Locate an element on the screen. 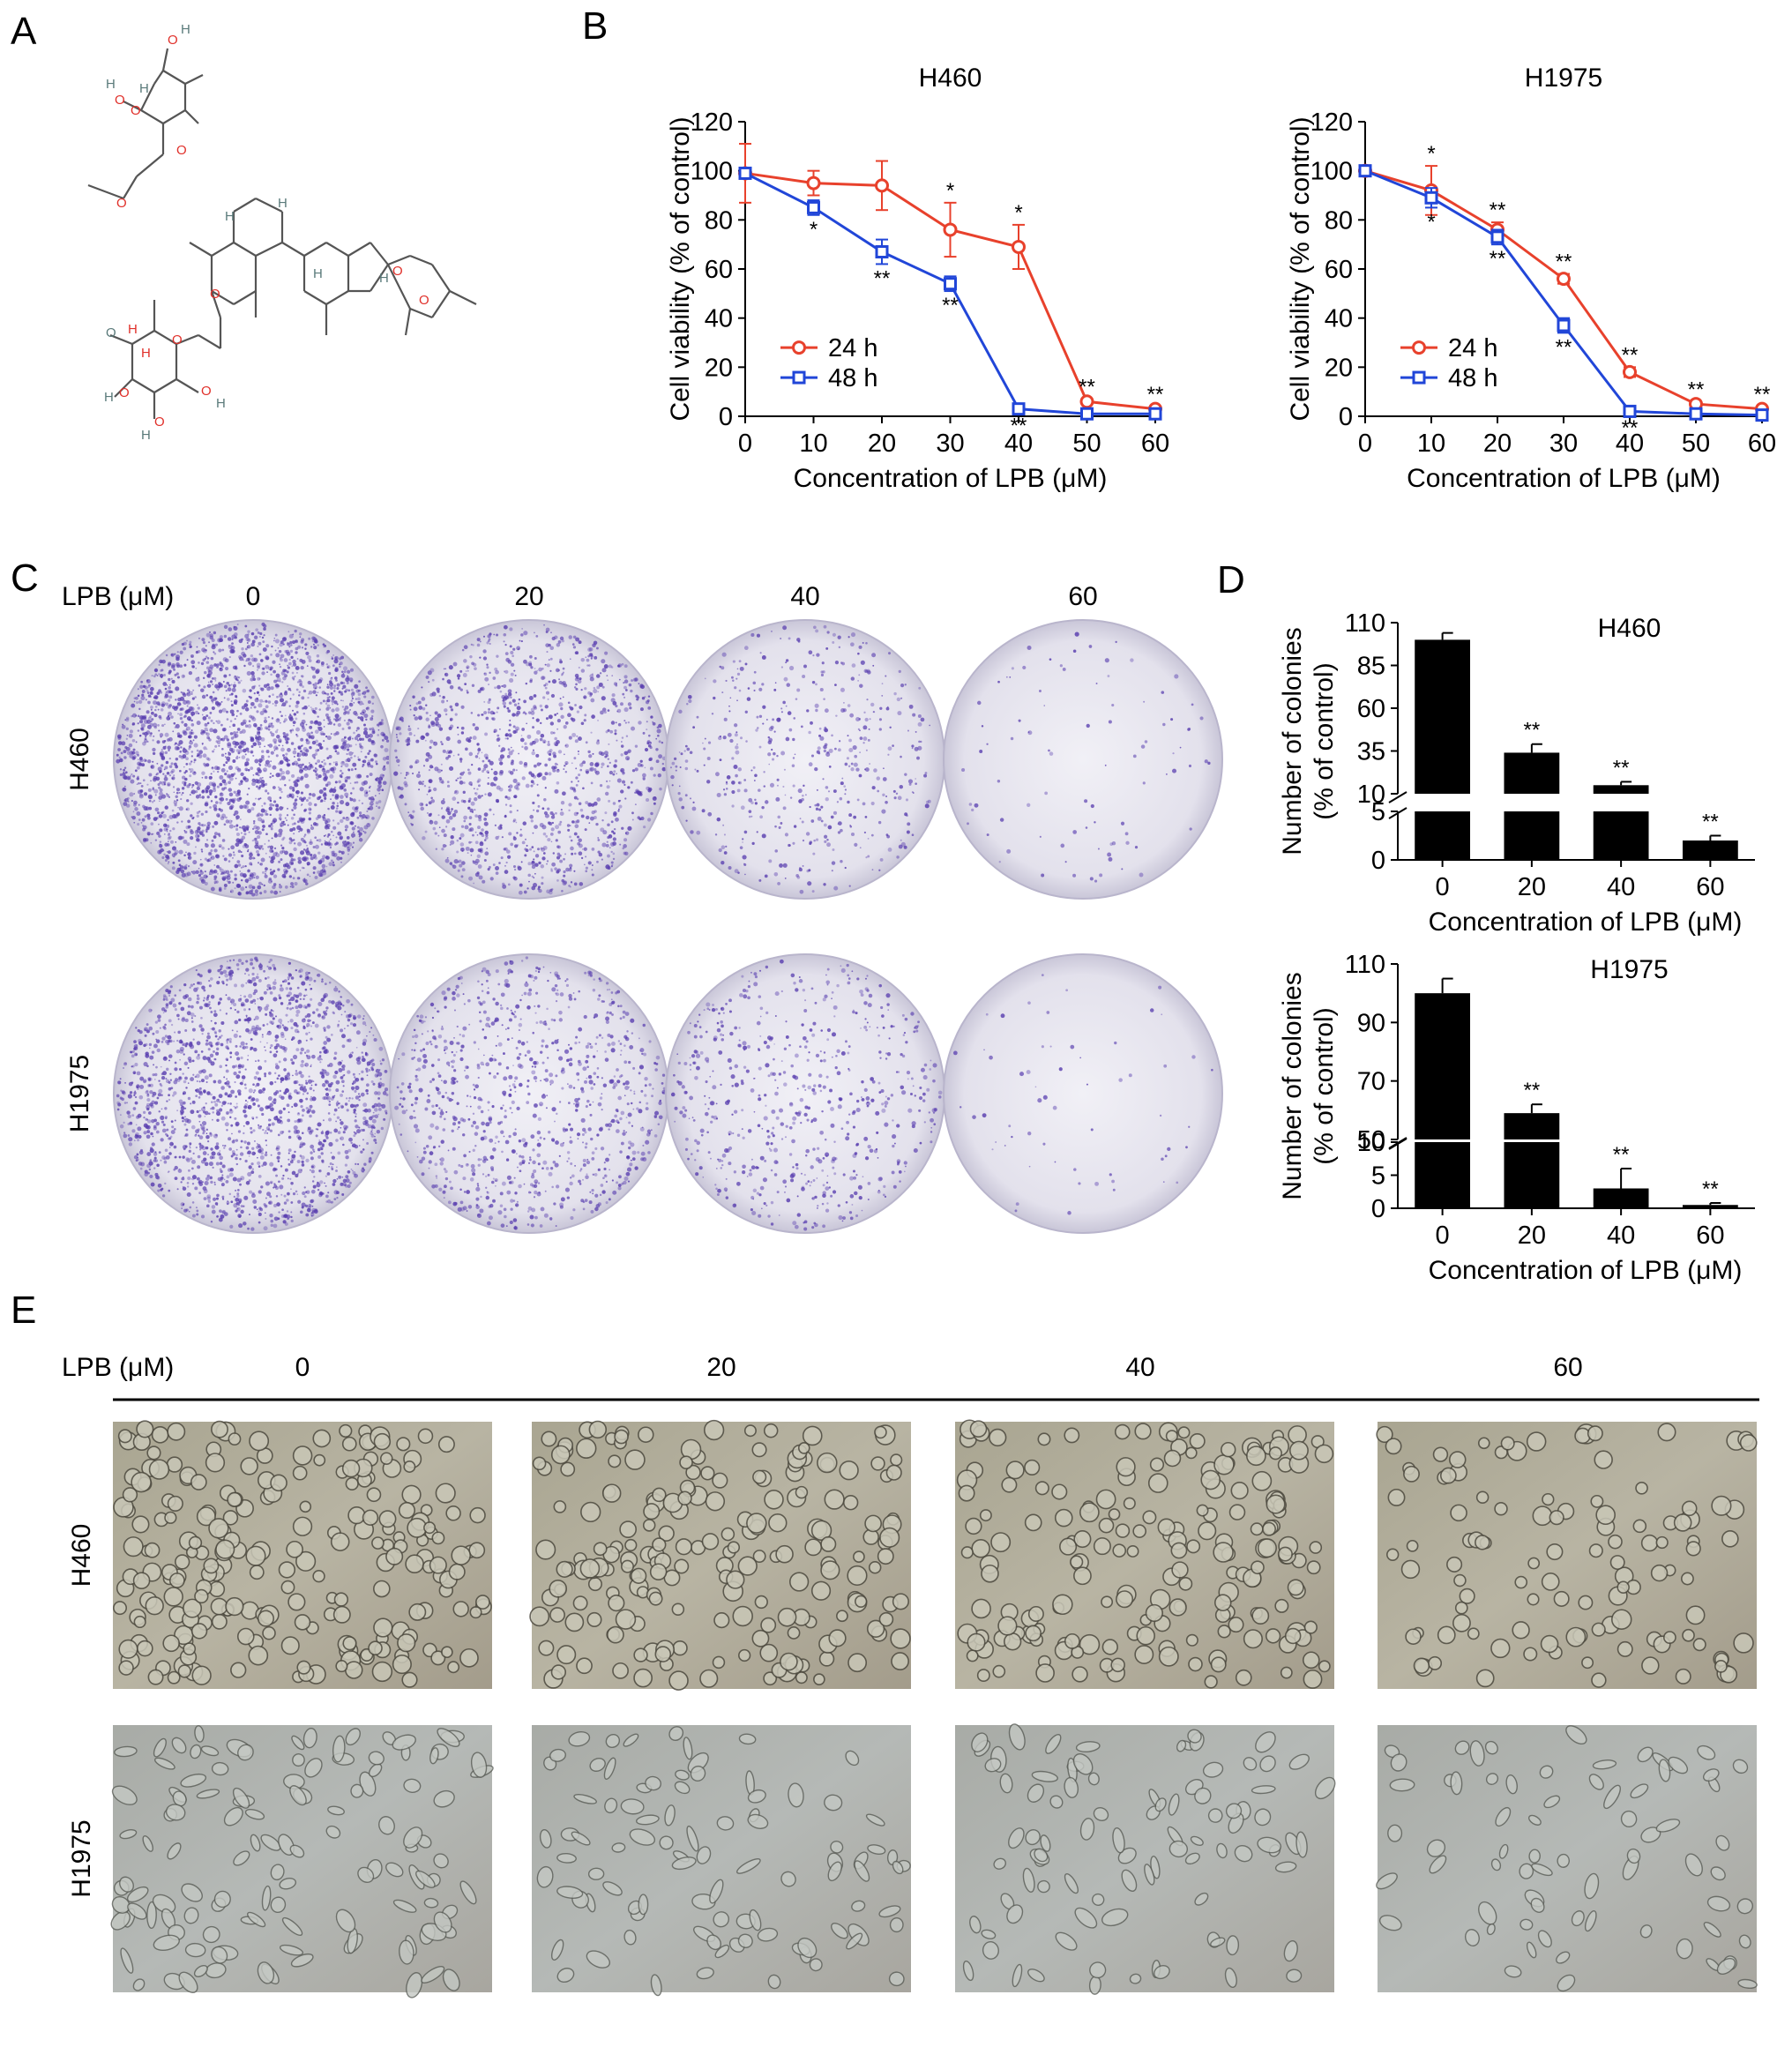 The width and height of the screenshot is (1792, 2047). axis-break-mark is located at coordinates (1397, 813).